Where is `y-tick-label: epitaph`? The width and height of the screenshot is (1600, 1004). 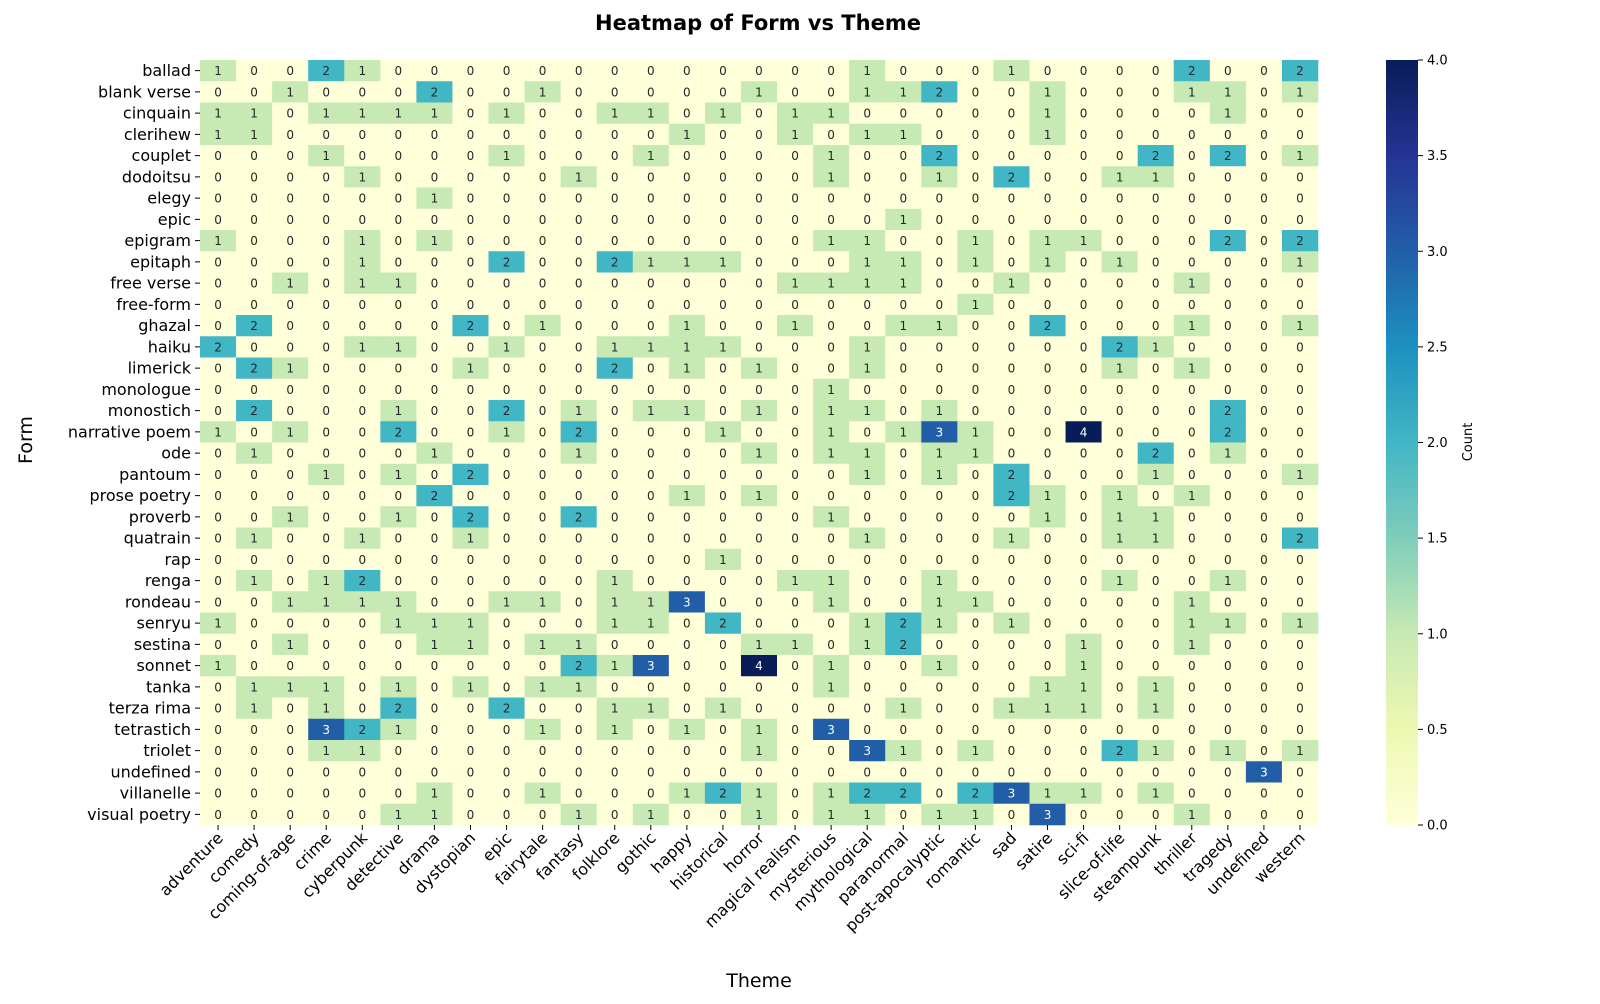 y-tick-label: epitaph is located at coordinates (160, 261).